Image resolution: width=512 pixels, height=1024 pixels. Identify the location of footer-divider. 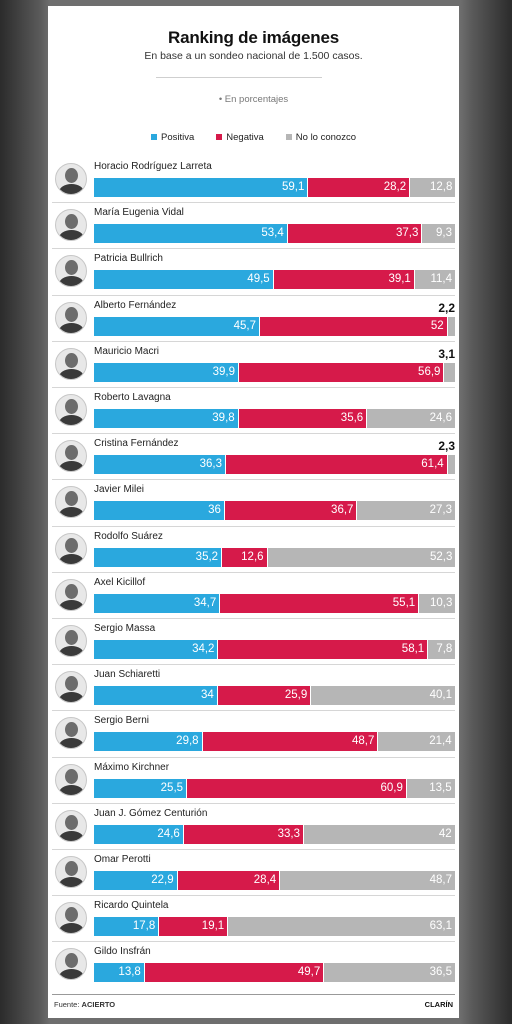
(253, 994).